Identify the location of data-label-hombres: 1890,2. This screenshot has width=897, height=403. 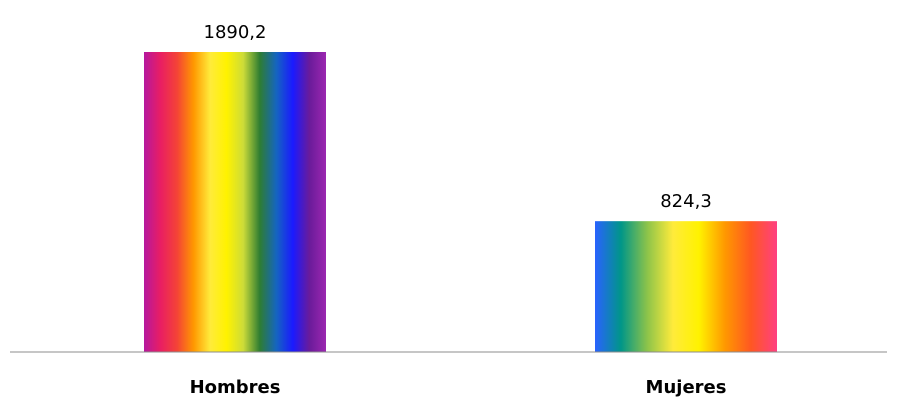
(235, 32).